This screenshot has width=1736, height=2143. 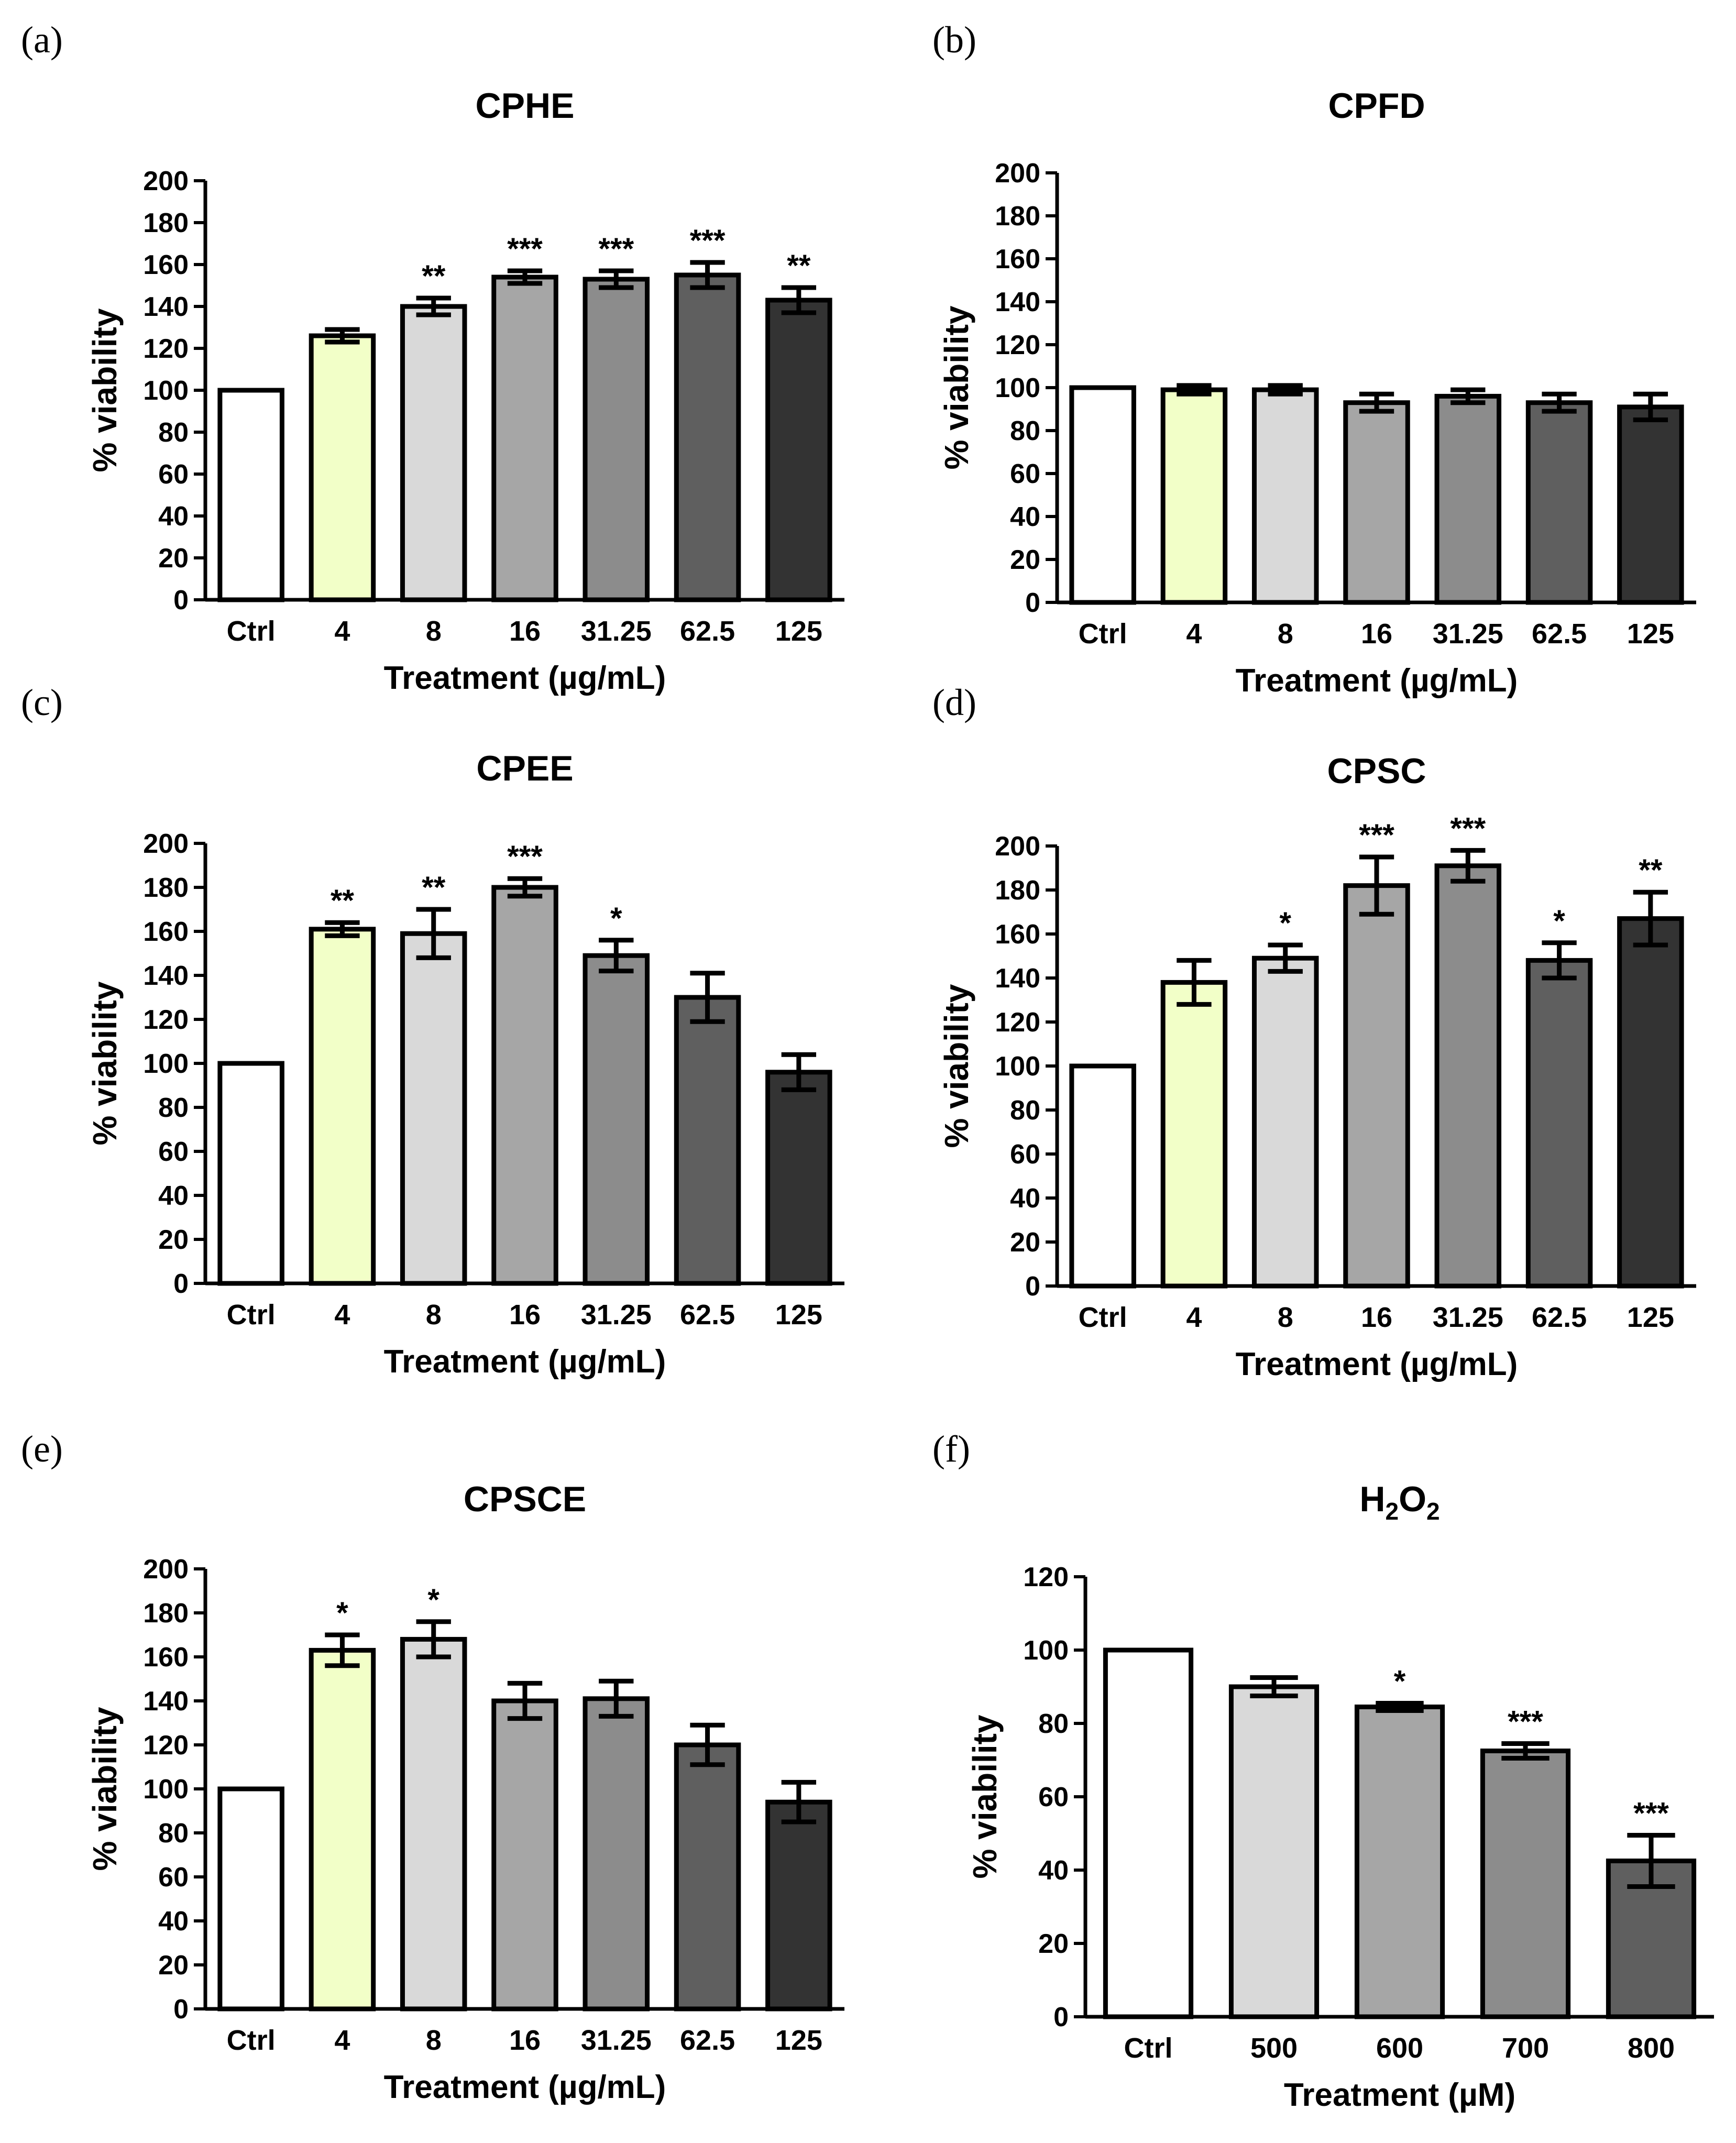 What do you see at coordinates (525, 1499) in the screenshot?
I see `chart-title: CPSCE` at bounding box center [525, 1499].